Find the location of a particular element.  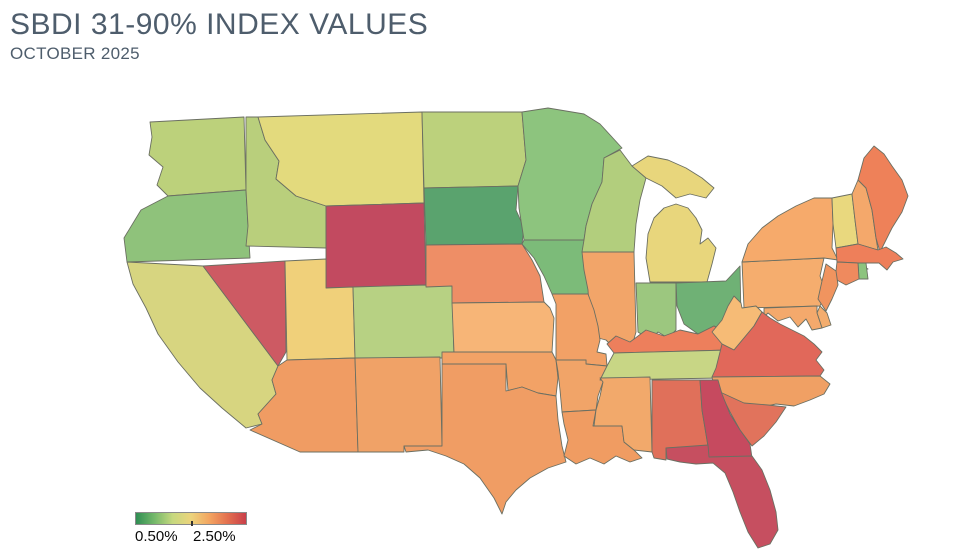

header: SBDI 31-90% INDEX VALUES OCTOBER 2025 is located at coordinates (219, 36).